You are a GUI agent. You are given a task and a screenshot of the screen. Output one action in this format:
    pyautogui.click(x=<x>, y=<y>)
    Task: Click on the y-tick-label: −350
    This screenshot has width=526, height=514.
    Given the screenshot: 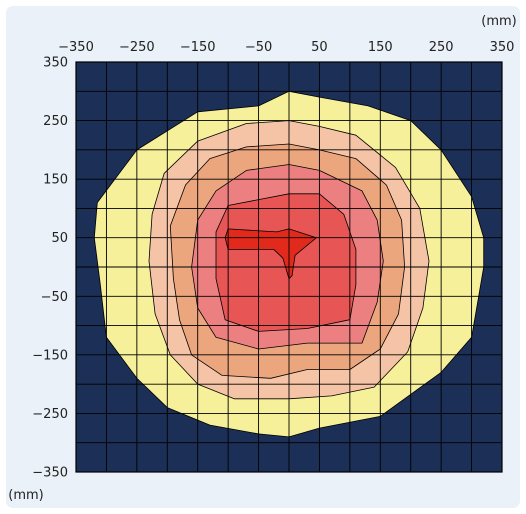 What is the action you would take?
    pyautogui.click(x=50, y=473)
    